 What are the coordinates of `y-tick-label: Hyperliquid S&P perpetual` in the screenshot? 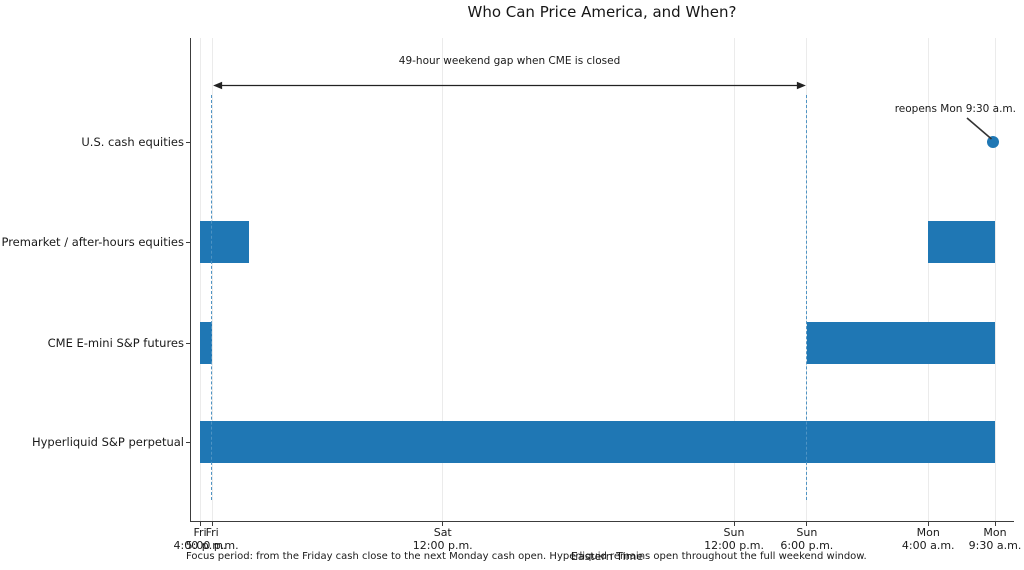 It's located at (107, 442).